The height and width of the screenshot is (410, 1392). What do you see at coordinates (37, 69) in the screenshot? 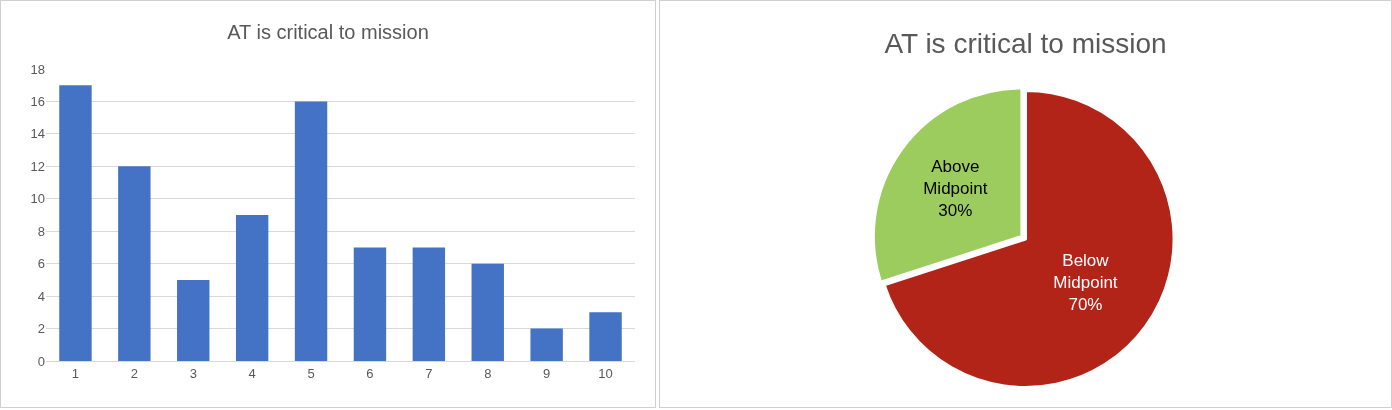
I see `y-tick-label: 18` at bounding box center [37, 69].